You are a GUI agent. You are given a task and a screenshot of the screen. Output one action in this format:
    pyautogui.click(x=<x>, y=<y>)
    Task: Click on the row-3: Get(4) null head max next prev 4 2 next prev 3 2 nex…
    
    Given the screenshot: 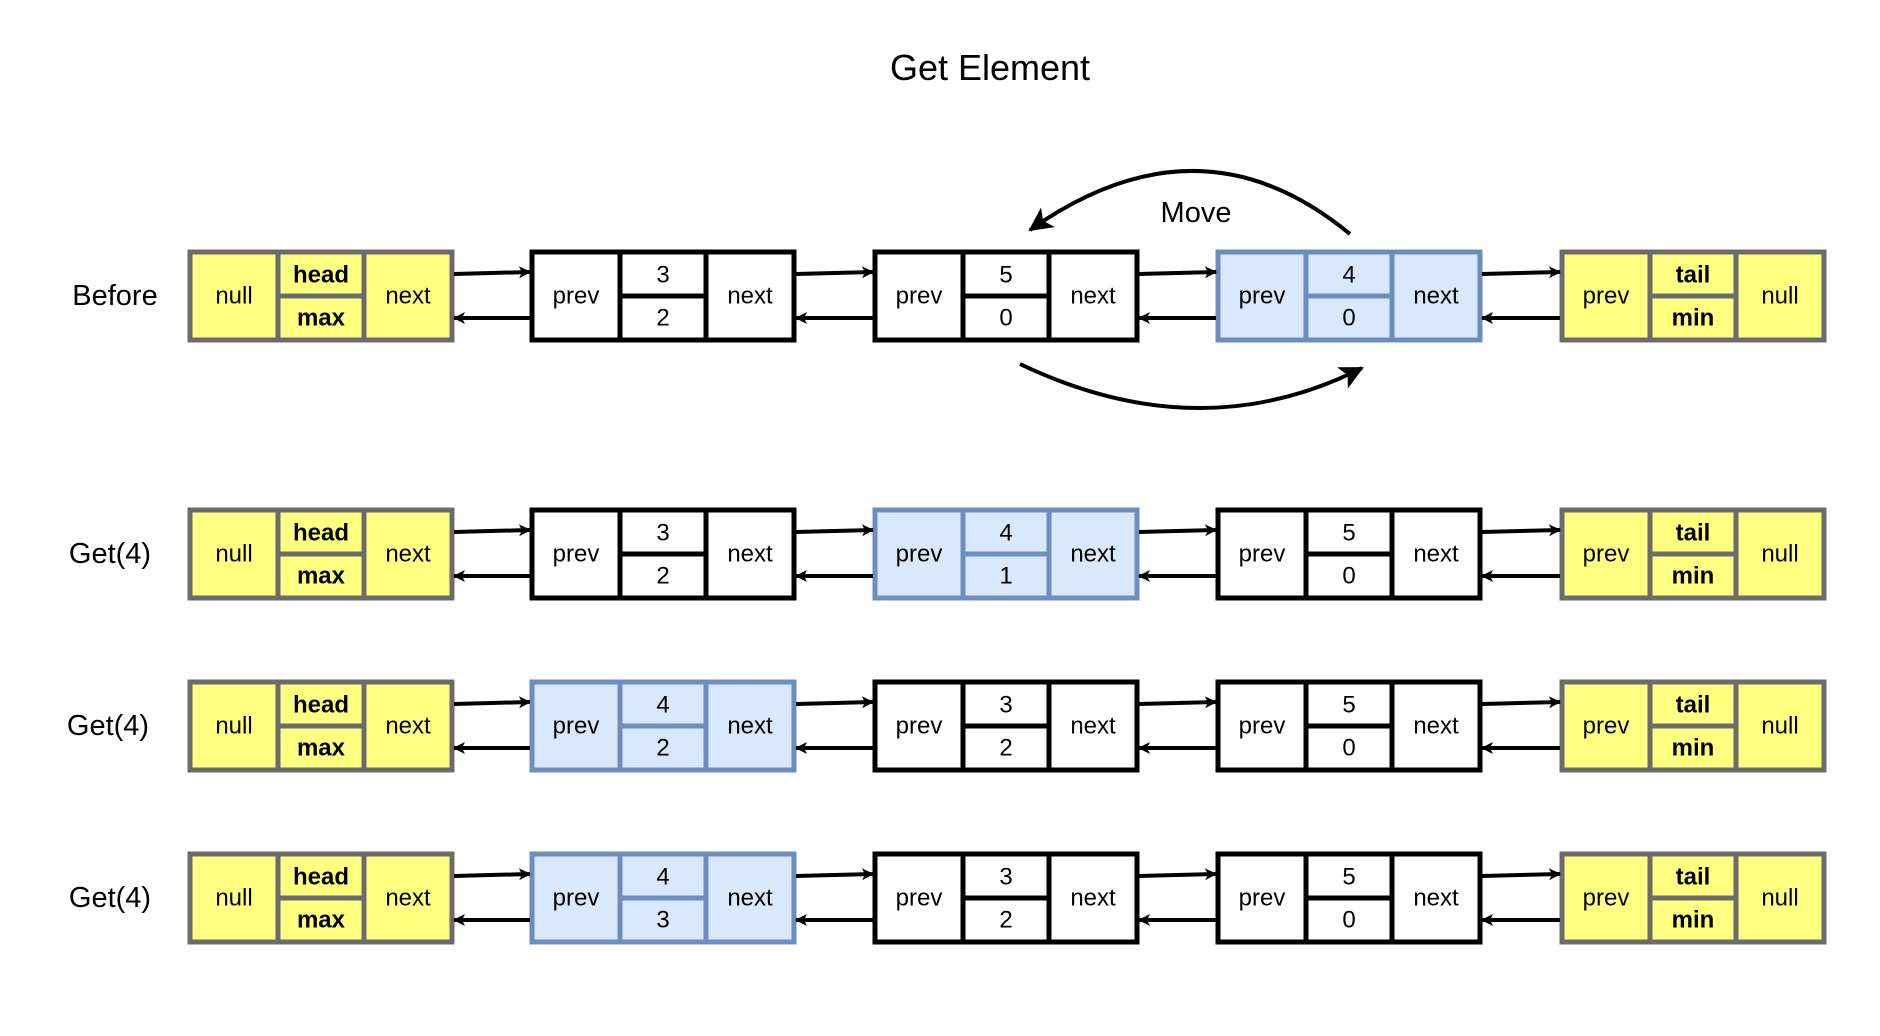 What is the action you would take?
    pyautogui.click(x=947, y=726)
    